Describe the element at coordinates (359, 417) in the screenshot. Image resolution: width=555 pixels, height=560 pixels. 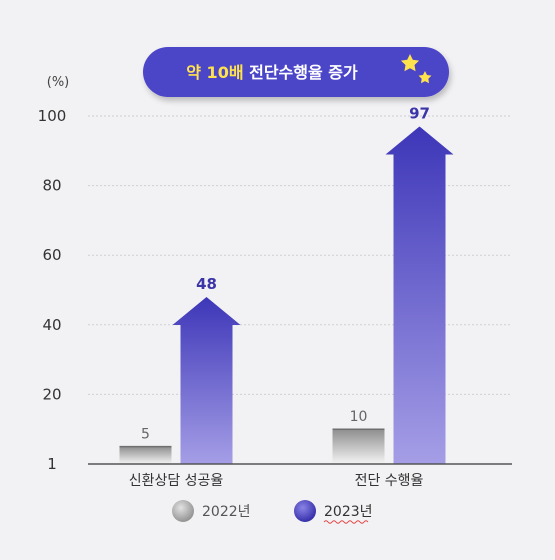
I see `value-label-2022: 10` at that location.